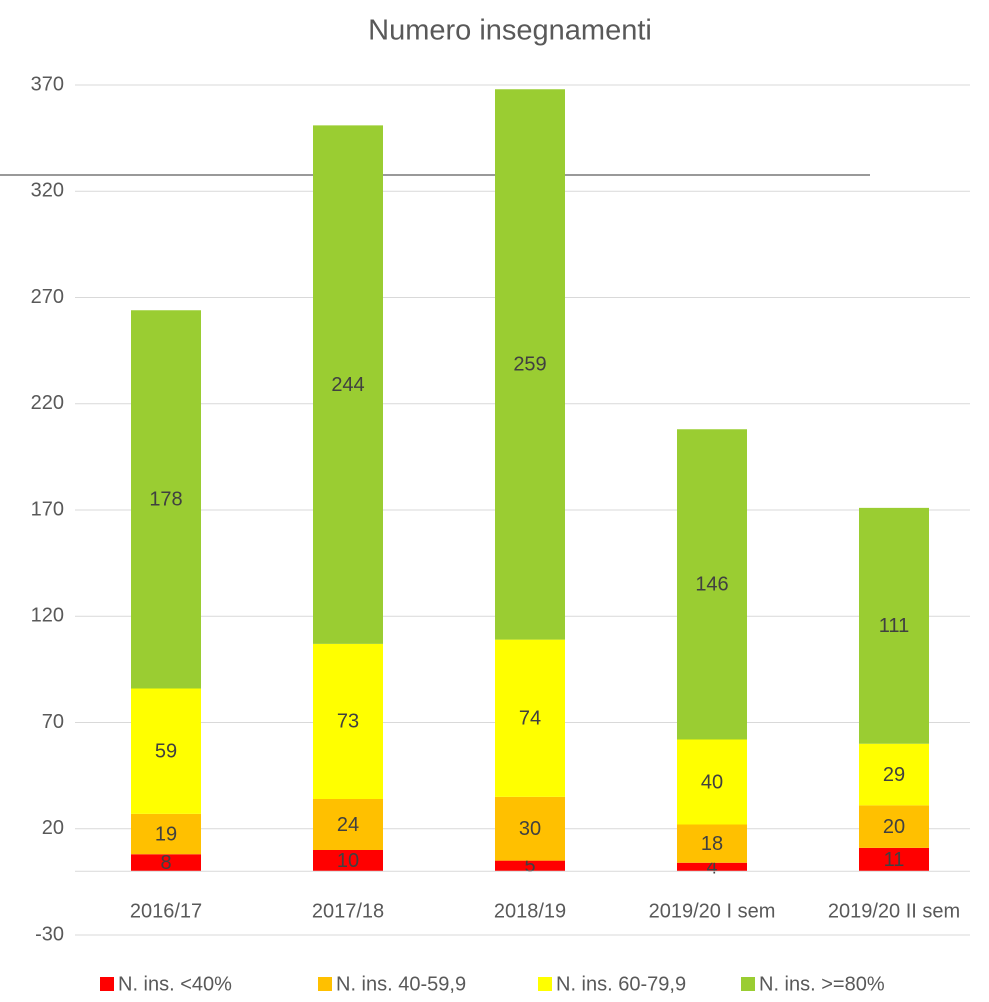  I want to click on data-label: 24, so click(348, 825).